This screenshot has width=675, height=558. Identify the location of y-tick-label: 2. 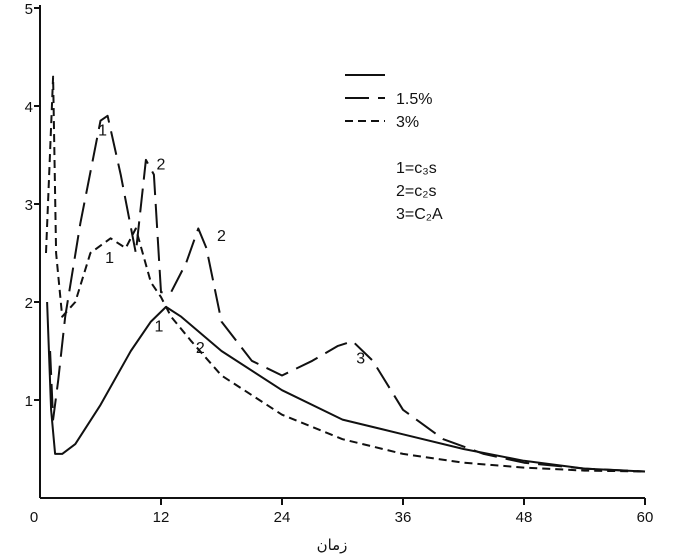
(29, 303).